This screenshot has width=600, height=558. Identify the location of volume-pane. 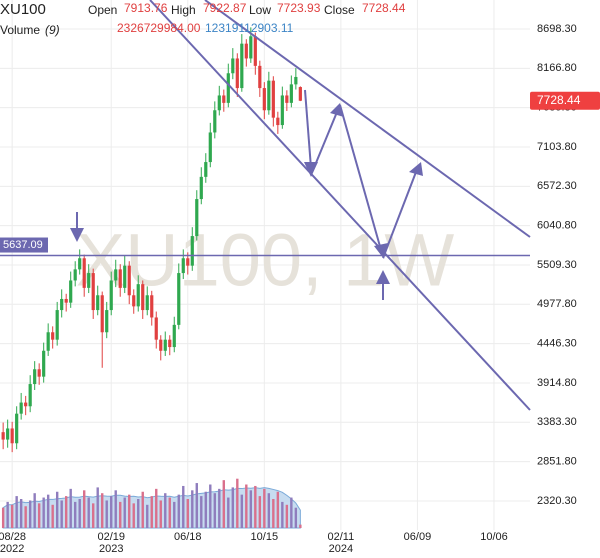
(151, 503).